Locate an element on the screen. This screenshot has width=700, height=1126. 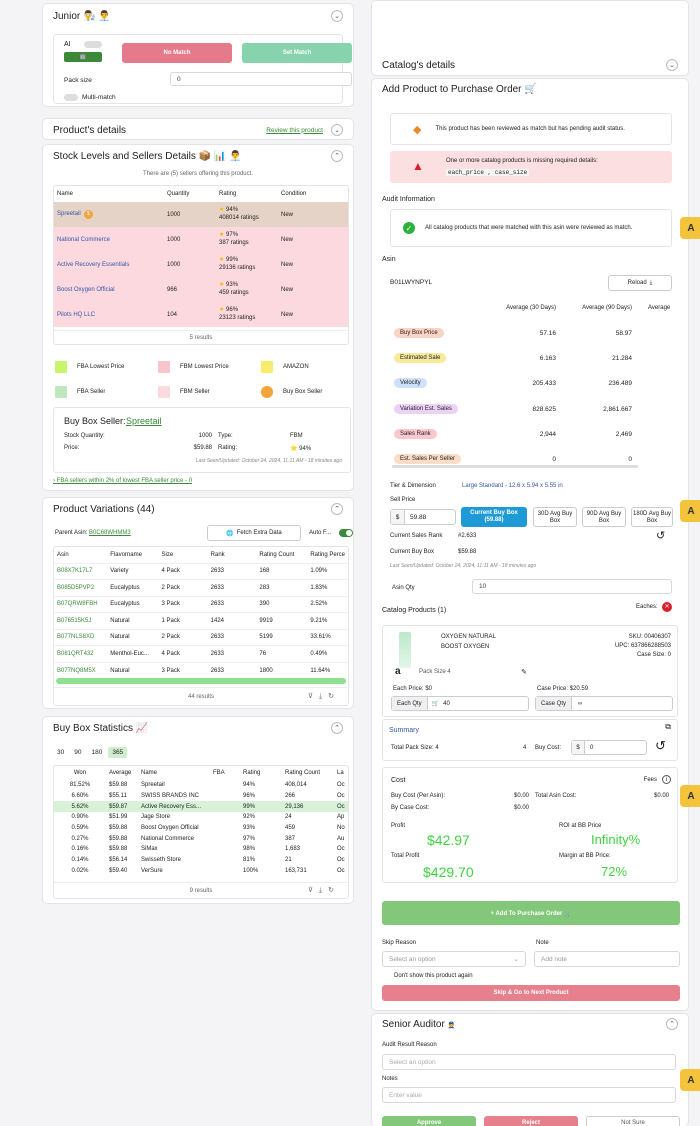
table-row: B07QRW8FBH Eucalyptus 3 Pack 2633 390 2.52% is located at coordinates (201, 604).